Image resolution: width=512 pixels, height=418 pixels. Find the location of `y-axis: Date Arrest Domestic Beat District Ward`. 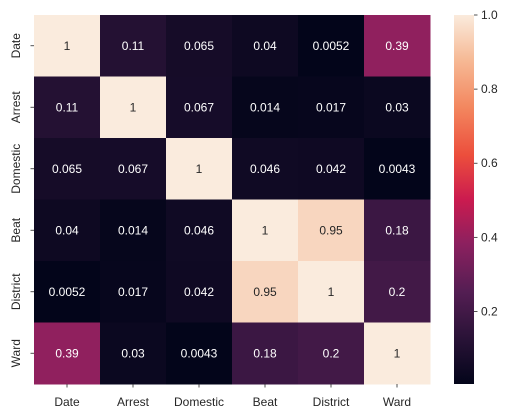

y-axis: Date Arrest Domestic Beat District Ward is located at coordinates (21, 200).